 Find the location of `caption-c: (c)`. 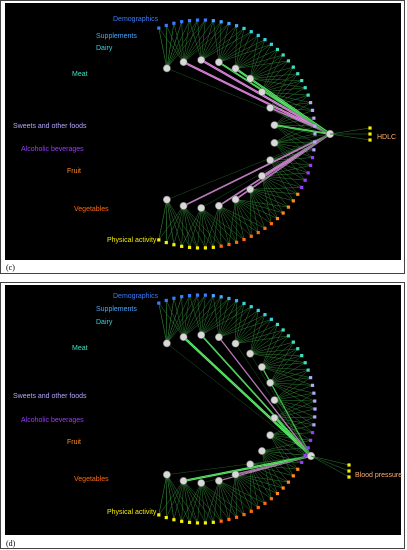

caption-c: (c) is located at coordinates (10, 267).